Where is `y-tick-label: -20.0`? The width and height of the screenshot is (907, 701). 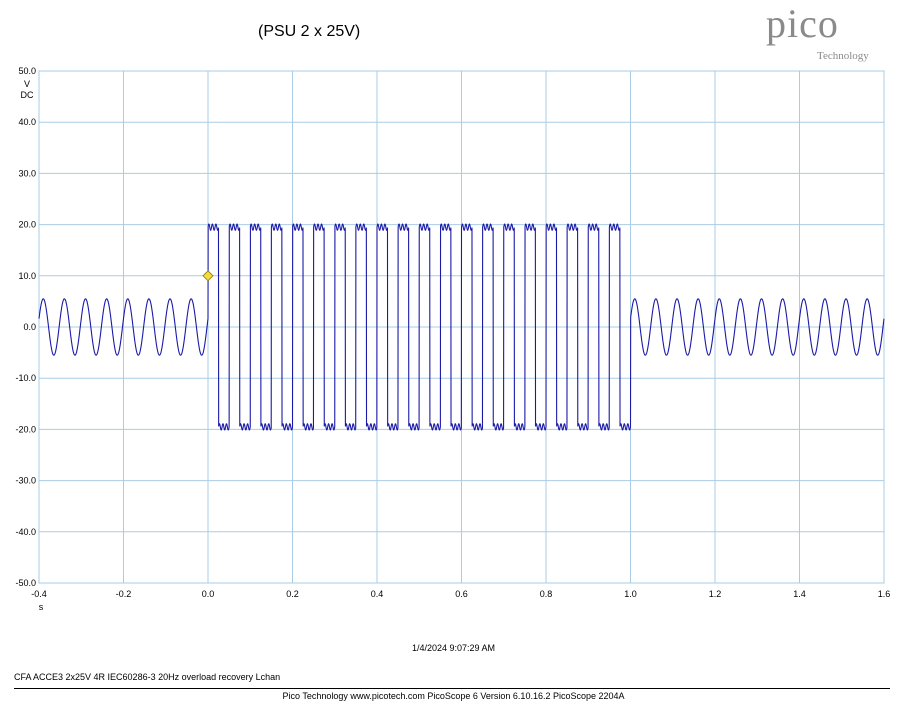
y-tick-label: -20.0 is located at coordinates (25, 429).